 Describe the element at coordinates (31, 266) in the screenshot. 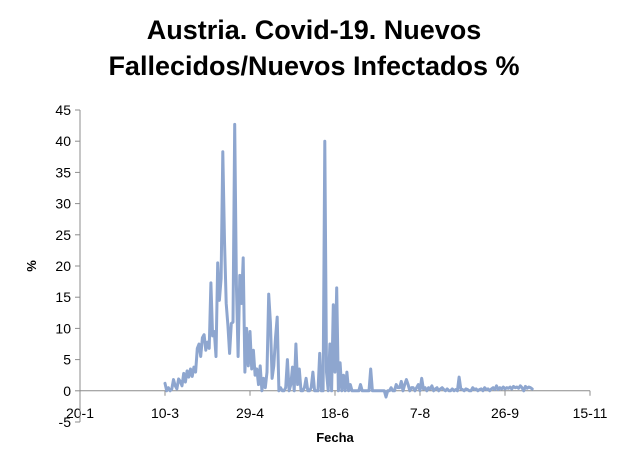

I see `y-axis-title: %` at that location.